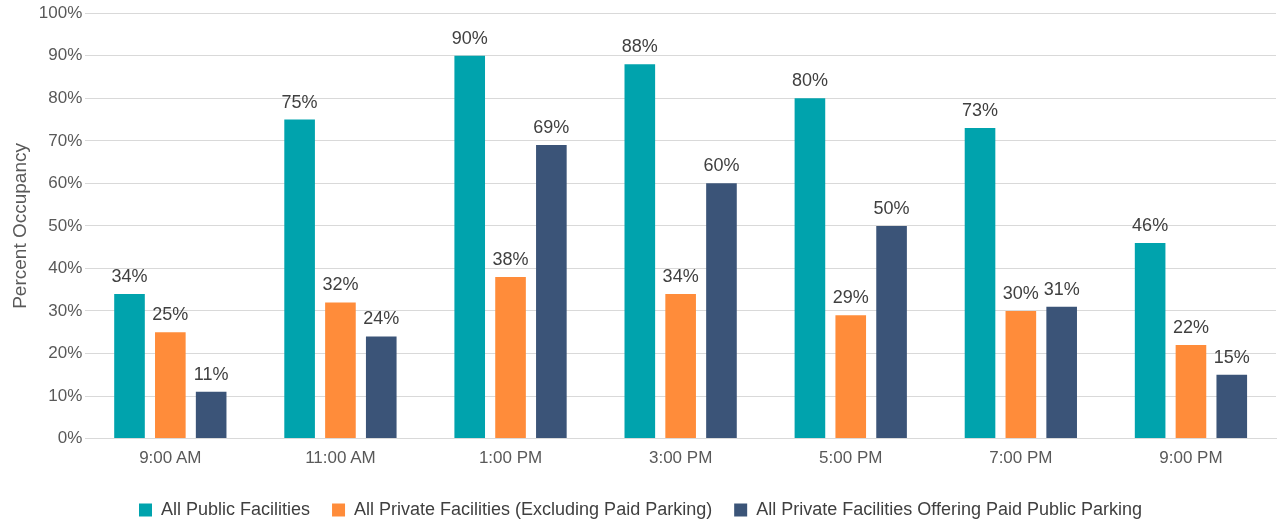 The height and width of the screenshot is (529, 1286). What do you see at coordinates (170, 458) in the screenshot?
I see `x-tick-label: 9:00 AM` at bounding box center [170, 458].